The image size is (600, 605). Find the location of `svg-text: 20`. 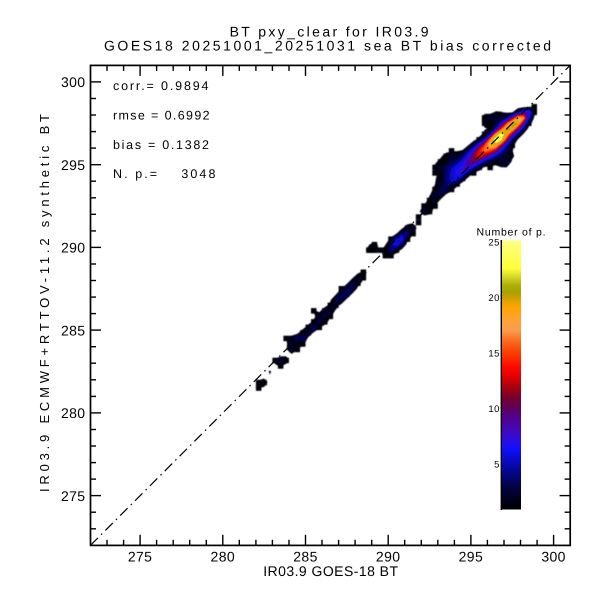

svg-text: 20 is located at coordinates (493, 298).